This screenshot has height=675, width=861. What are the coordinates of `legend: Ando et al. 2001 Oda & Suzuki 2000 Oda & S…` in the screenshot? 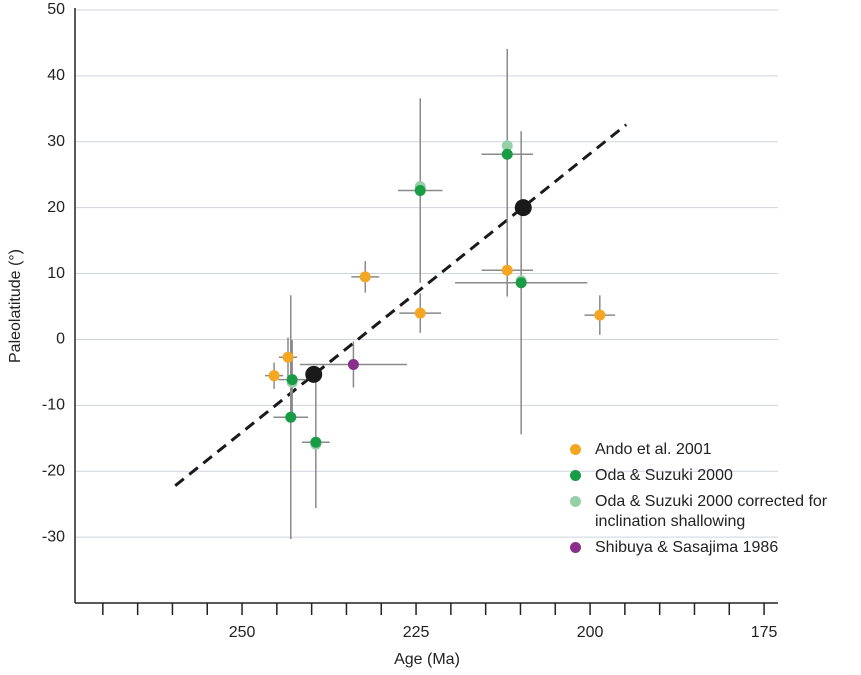 It's located at (711, 502).